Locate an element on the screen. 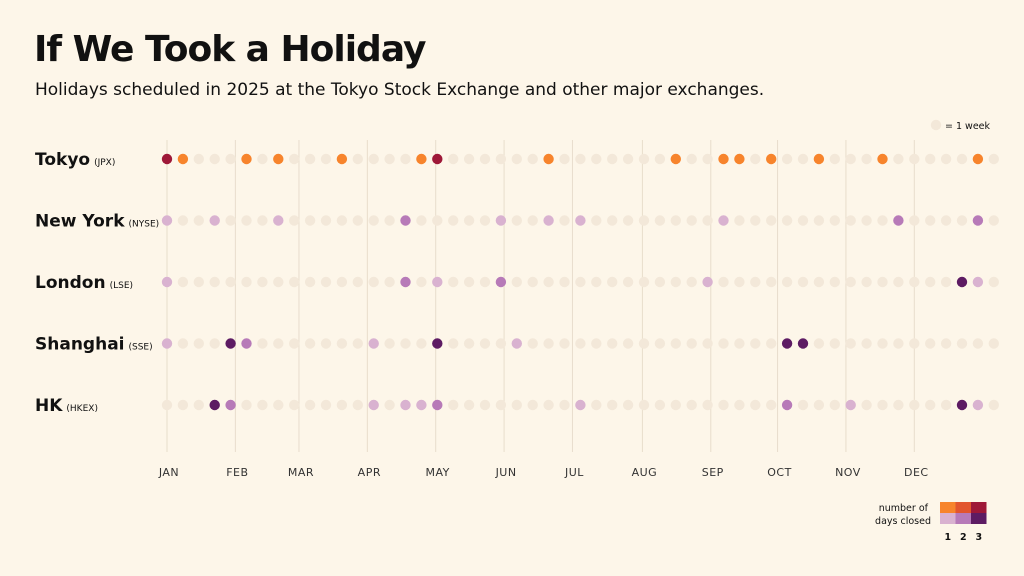 The height and width of the screenshot is (576, 1024). legend-level-3: 3 is located at coordinates (978, 537).